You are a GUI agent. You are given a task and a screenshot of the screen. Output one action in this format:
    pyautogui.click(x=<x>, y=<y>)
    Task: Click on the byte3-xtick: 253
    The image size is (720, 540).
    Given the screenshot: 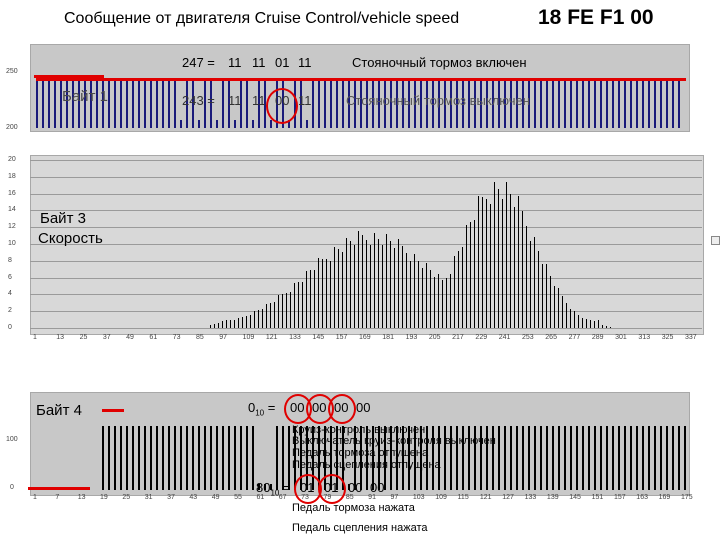 What is the action you would take?
    pyautogui.click(x=528, y=337)
    